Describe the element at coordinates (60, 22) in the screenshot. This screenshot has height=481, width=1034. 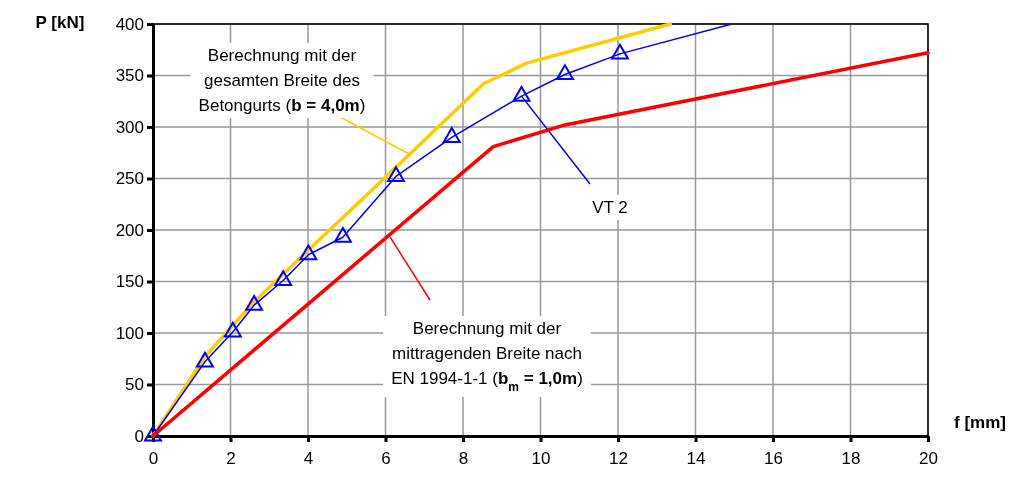
I see `y-axis-title: P [kN]` at that location.